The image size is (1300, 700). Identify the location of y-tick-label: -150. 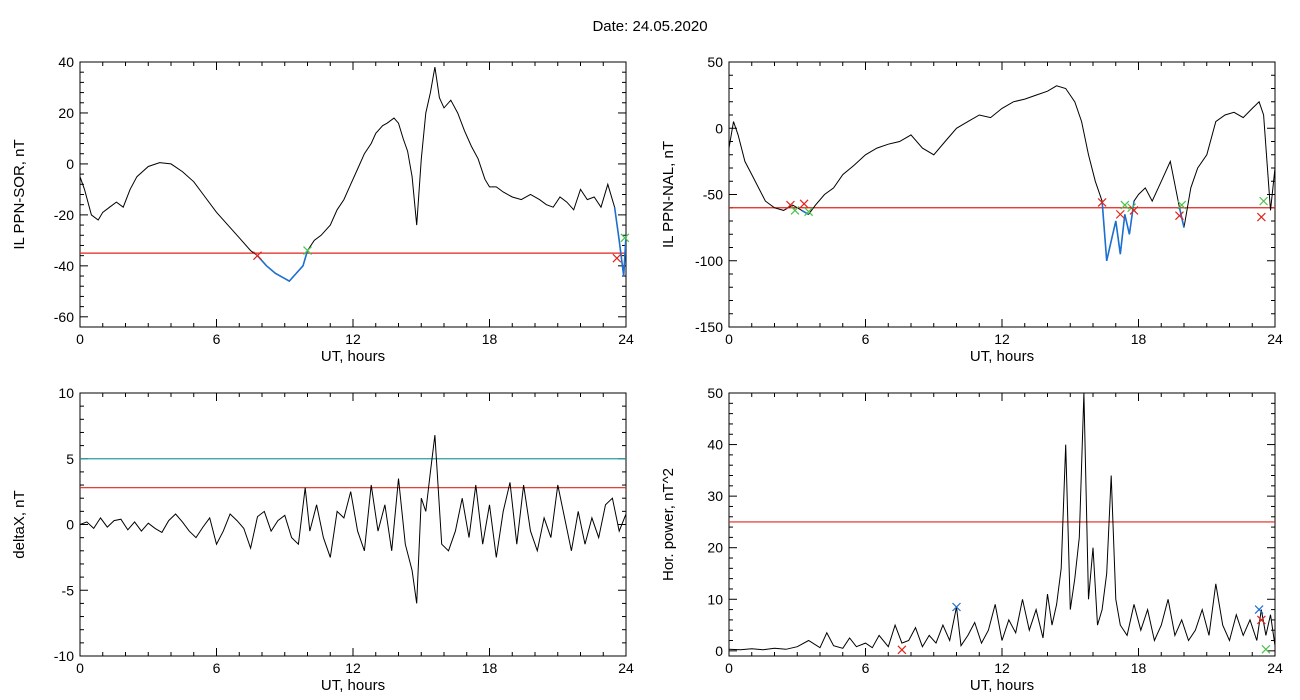
(709, 327).